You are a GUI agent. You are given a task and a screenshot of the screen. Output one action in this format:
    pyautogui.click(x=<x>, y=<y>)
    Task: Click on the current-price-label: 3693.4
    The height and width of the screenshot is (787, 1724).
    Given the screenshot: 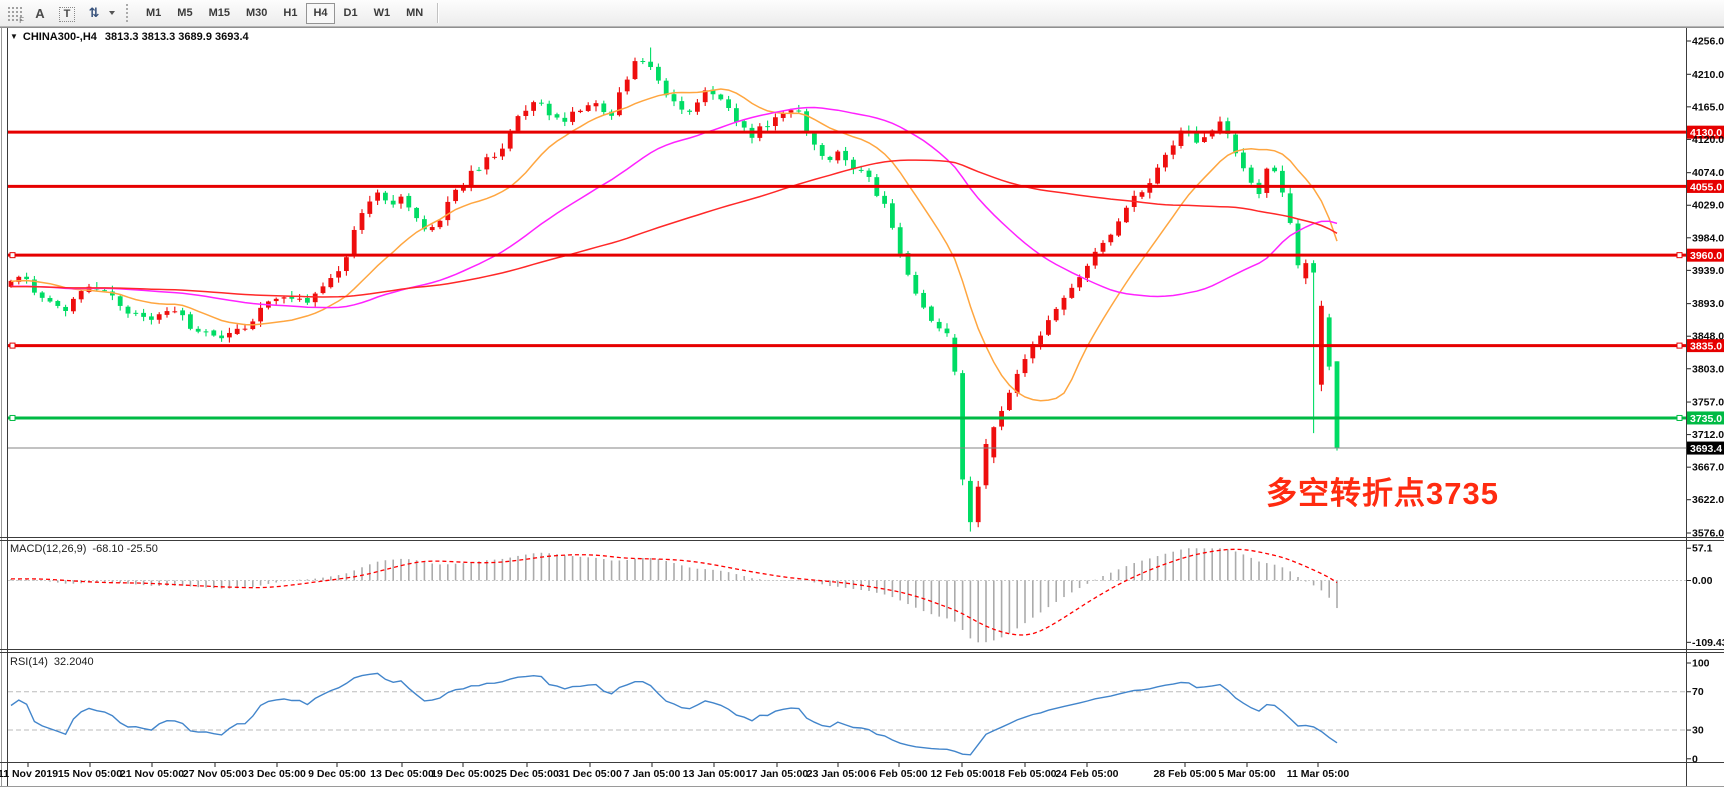 What is the action you would take?
    pyautogui.click(x=1706, y=449)
    